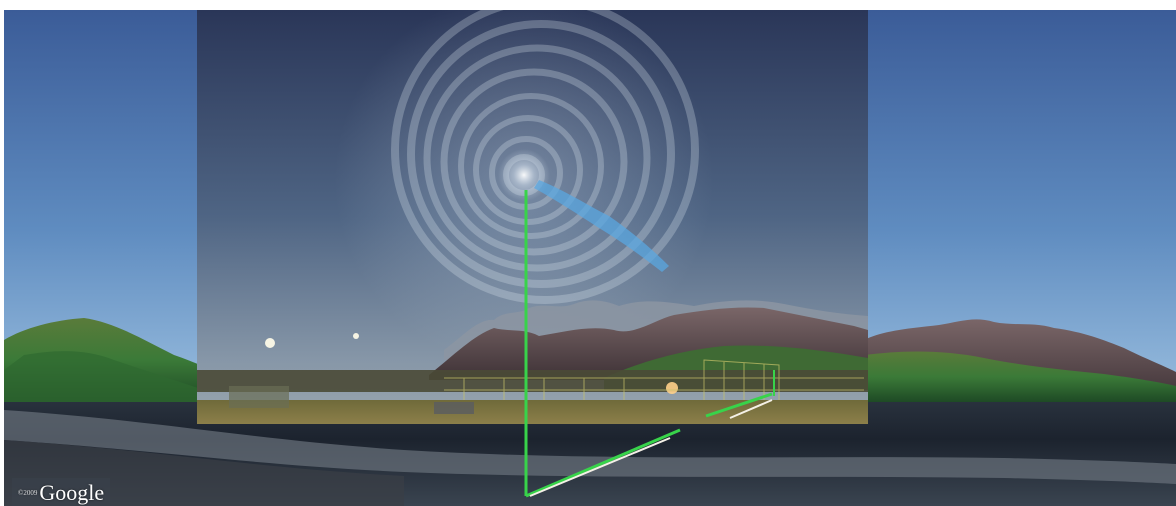 This screenshot has height=506, width=1176. I want to click on left-hill-shade, so click(104, 376).